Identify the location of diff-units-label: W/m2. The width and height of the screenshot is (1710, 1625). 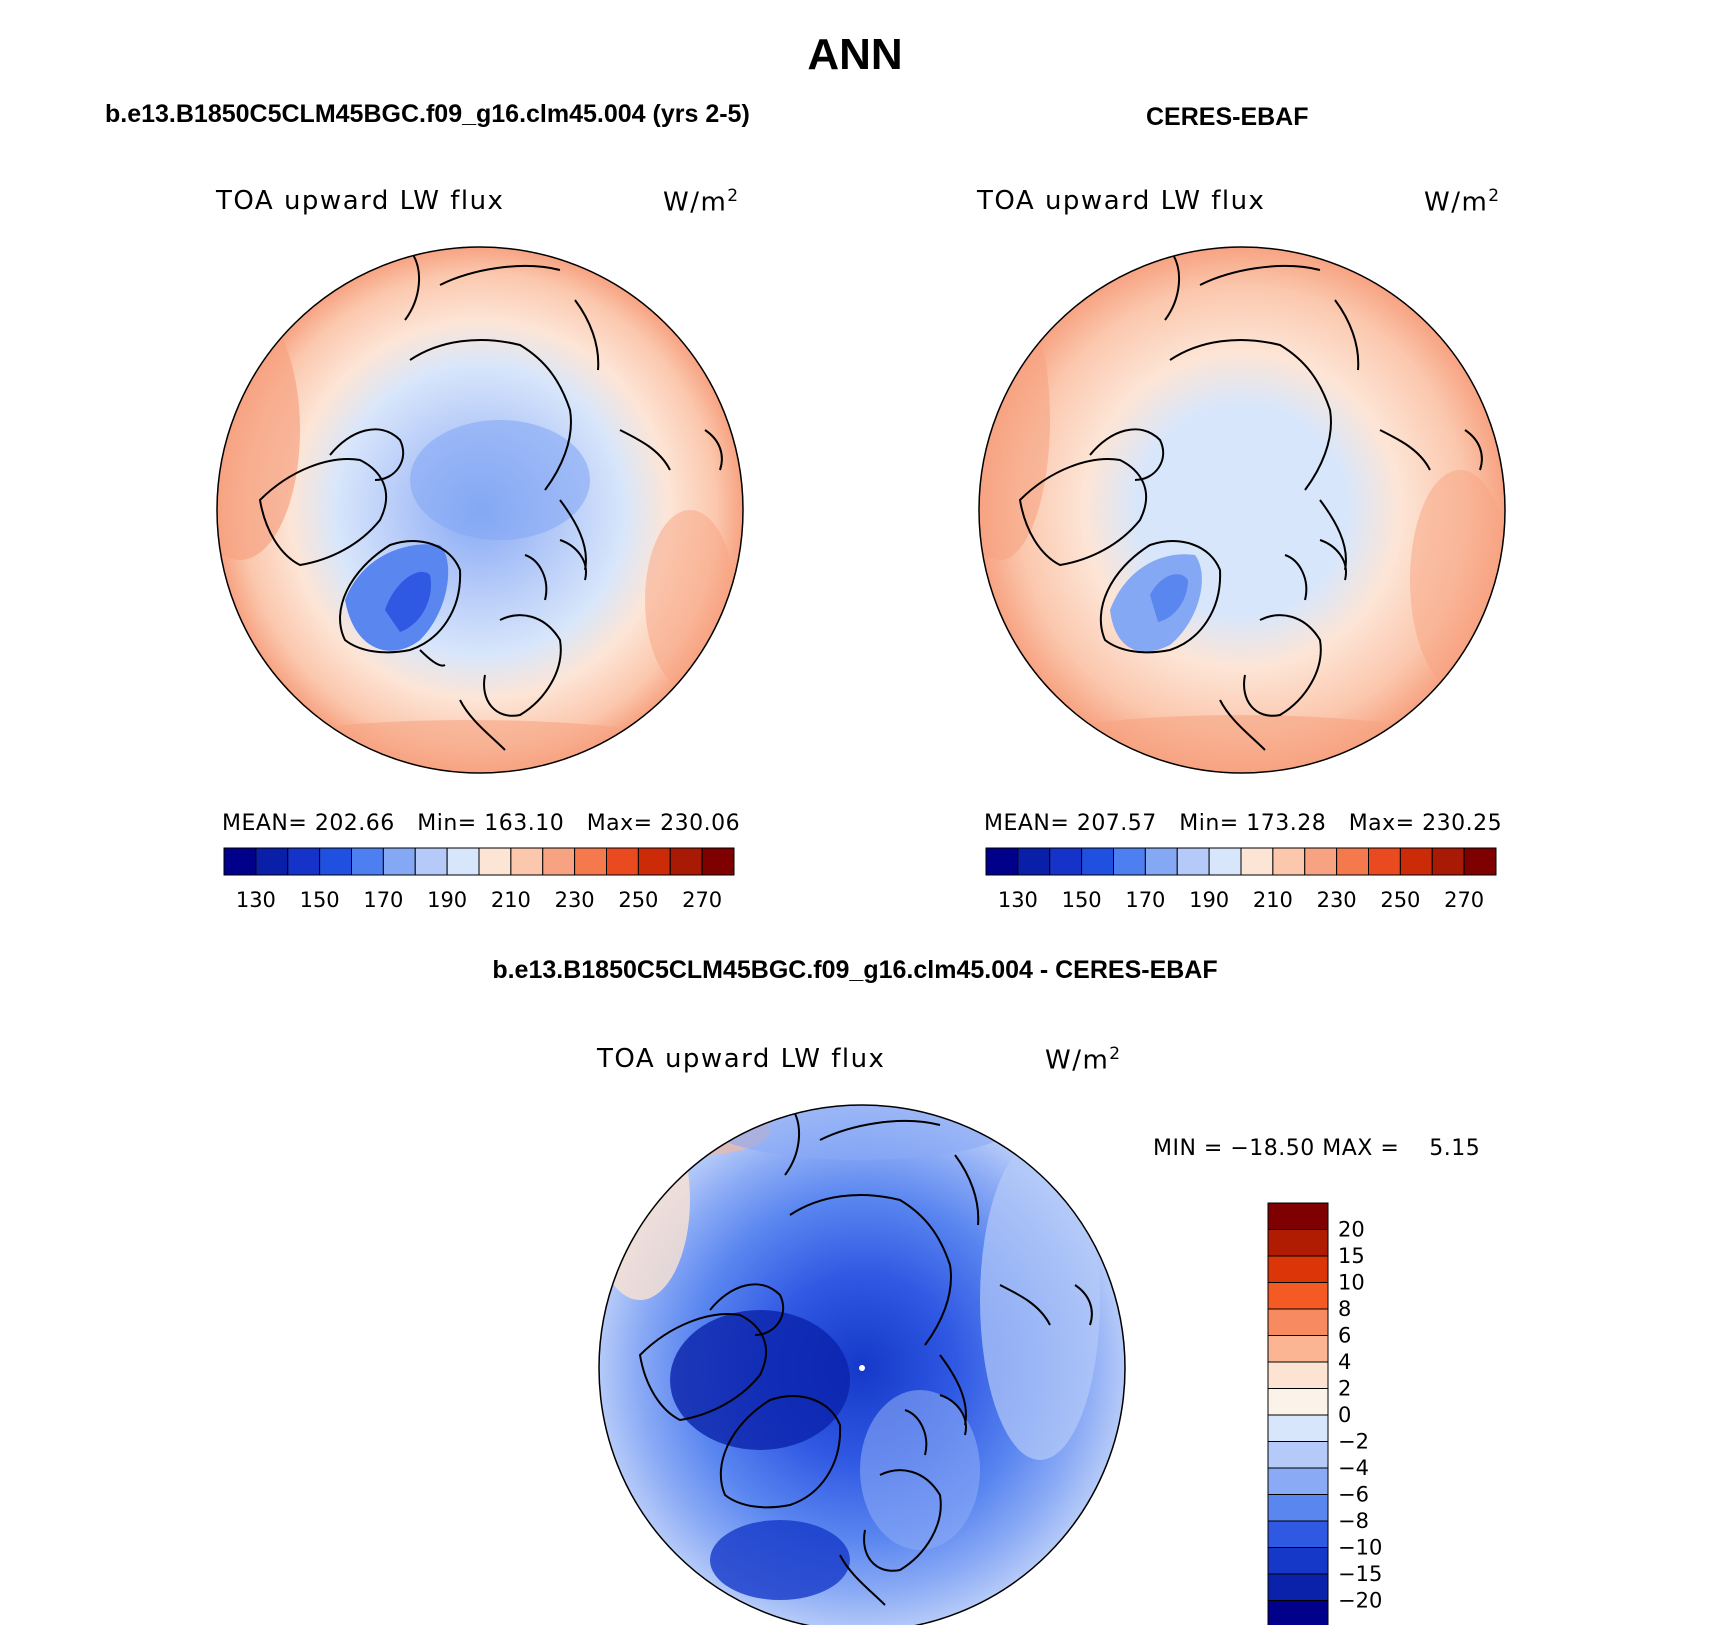
(1083, 1060).